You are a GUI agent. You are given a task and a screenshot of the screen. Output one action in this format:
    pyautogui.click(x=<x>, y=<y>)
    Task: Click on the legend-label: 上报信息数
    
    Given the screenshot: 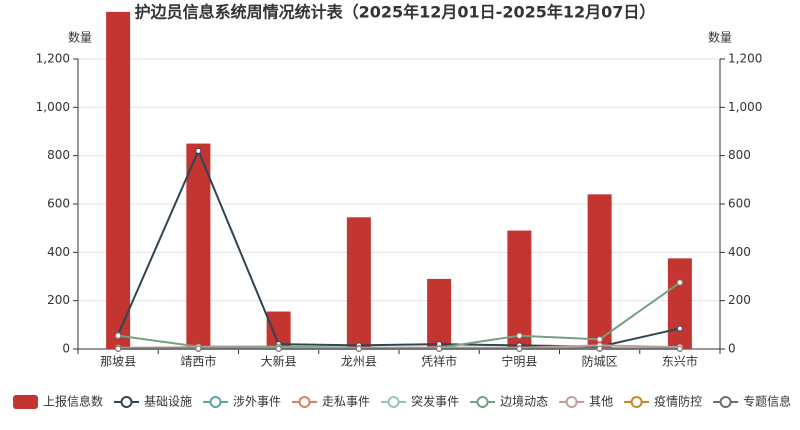 What is the action you would take?
    pyautogui.click(x=73, y=401)
    